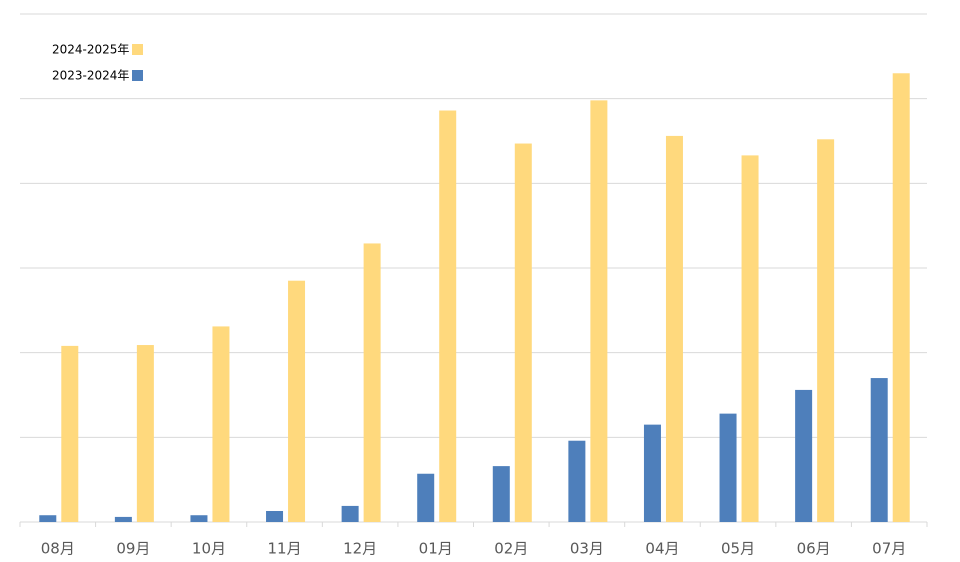 The width and height of the screenshot is (960, 562). What do you see at coordinates (360, 549) in the screenshot?
I see `x-tick-label: 12月` at bounding box center [360, 549].